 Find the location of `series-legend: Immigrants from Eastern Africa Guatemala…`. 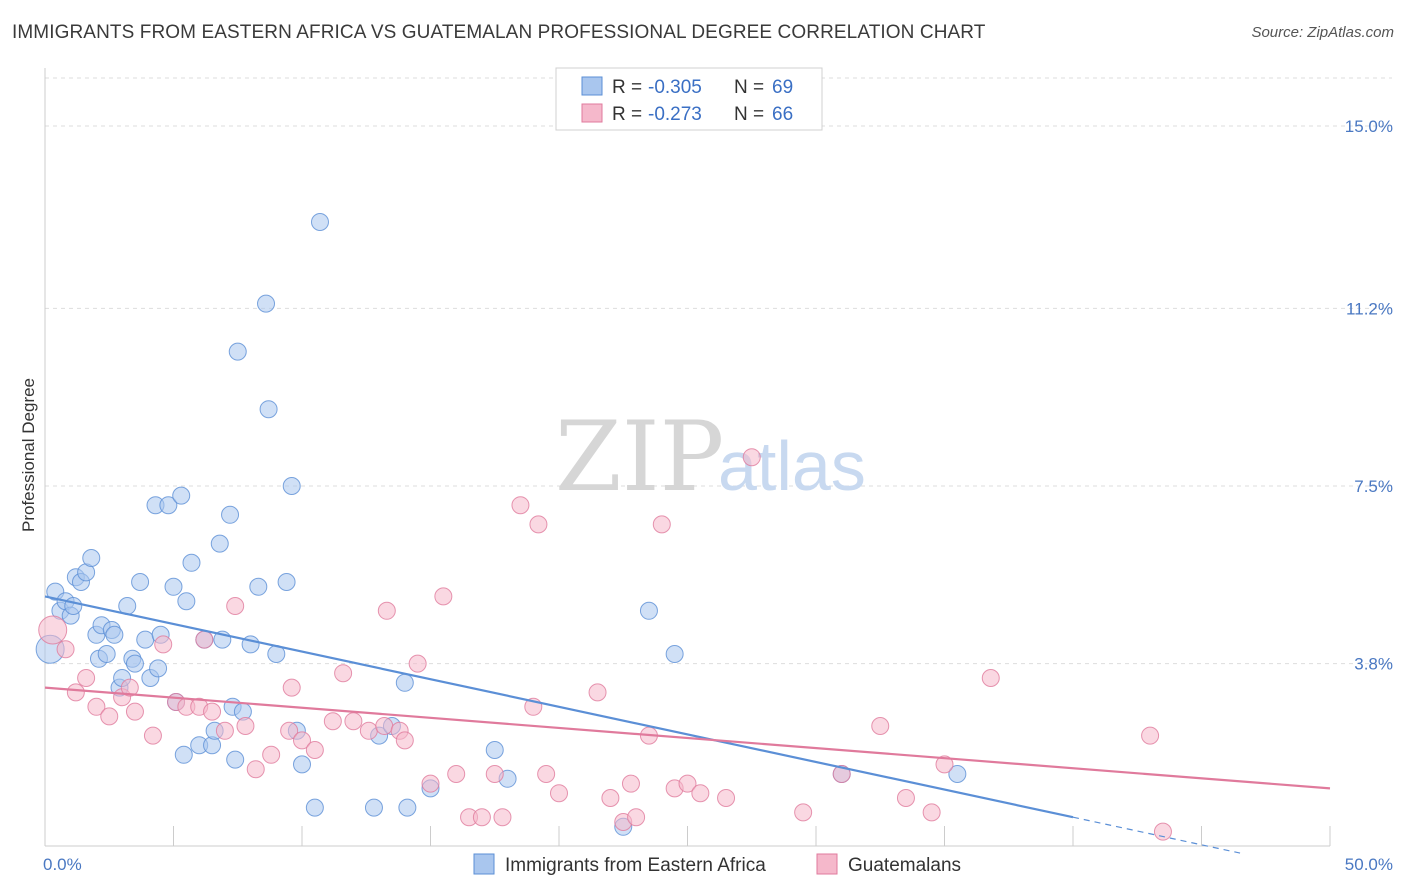

series-legend: Immigrants from Eastern Africa Guatemala… is located at coordinates (717, 864).